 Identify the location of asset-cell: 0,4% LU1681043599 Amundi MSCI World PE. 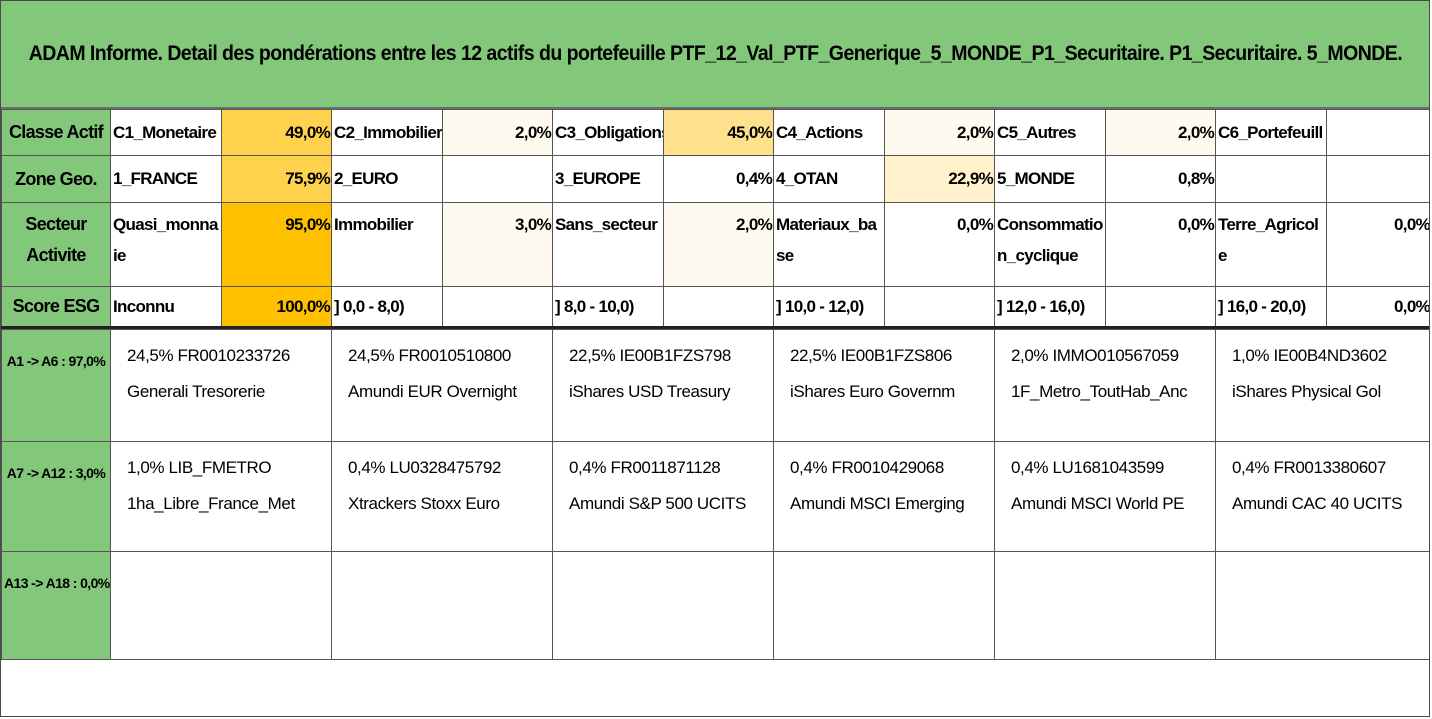
(1105, 496).